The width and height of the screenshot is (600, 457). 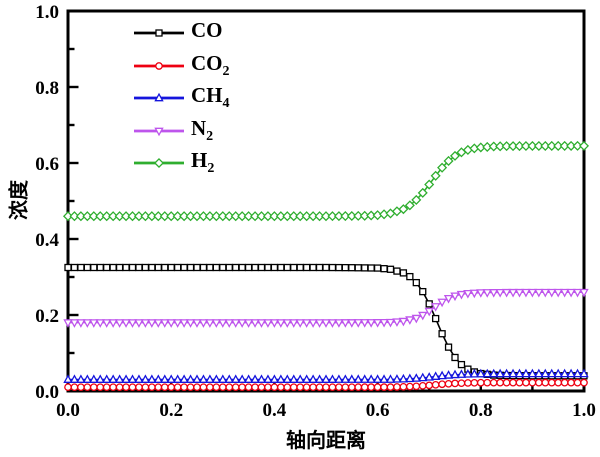 What do you see at coordinates (378, 410) in the screenshot?
I see `x-tick-label: 0.6` at bounding box center [378, 410].